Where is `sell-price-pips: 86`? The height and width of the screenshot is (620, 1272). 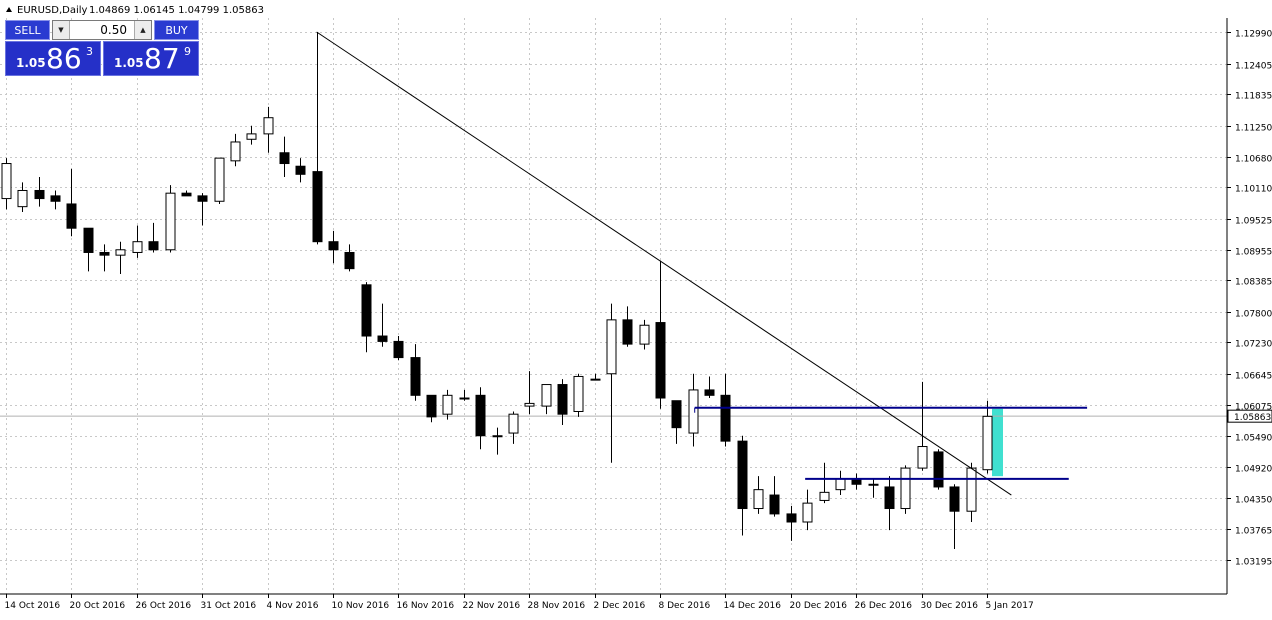 sell-price-pips: 86 is located at coordinates (64, 58).